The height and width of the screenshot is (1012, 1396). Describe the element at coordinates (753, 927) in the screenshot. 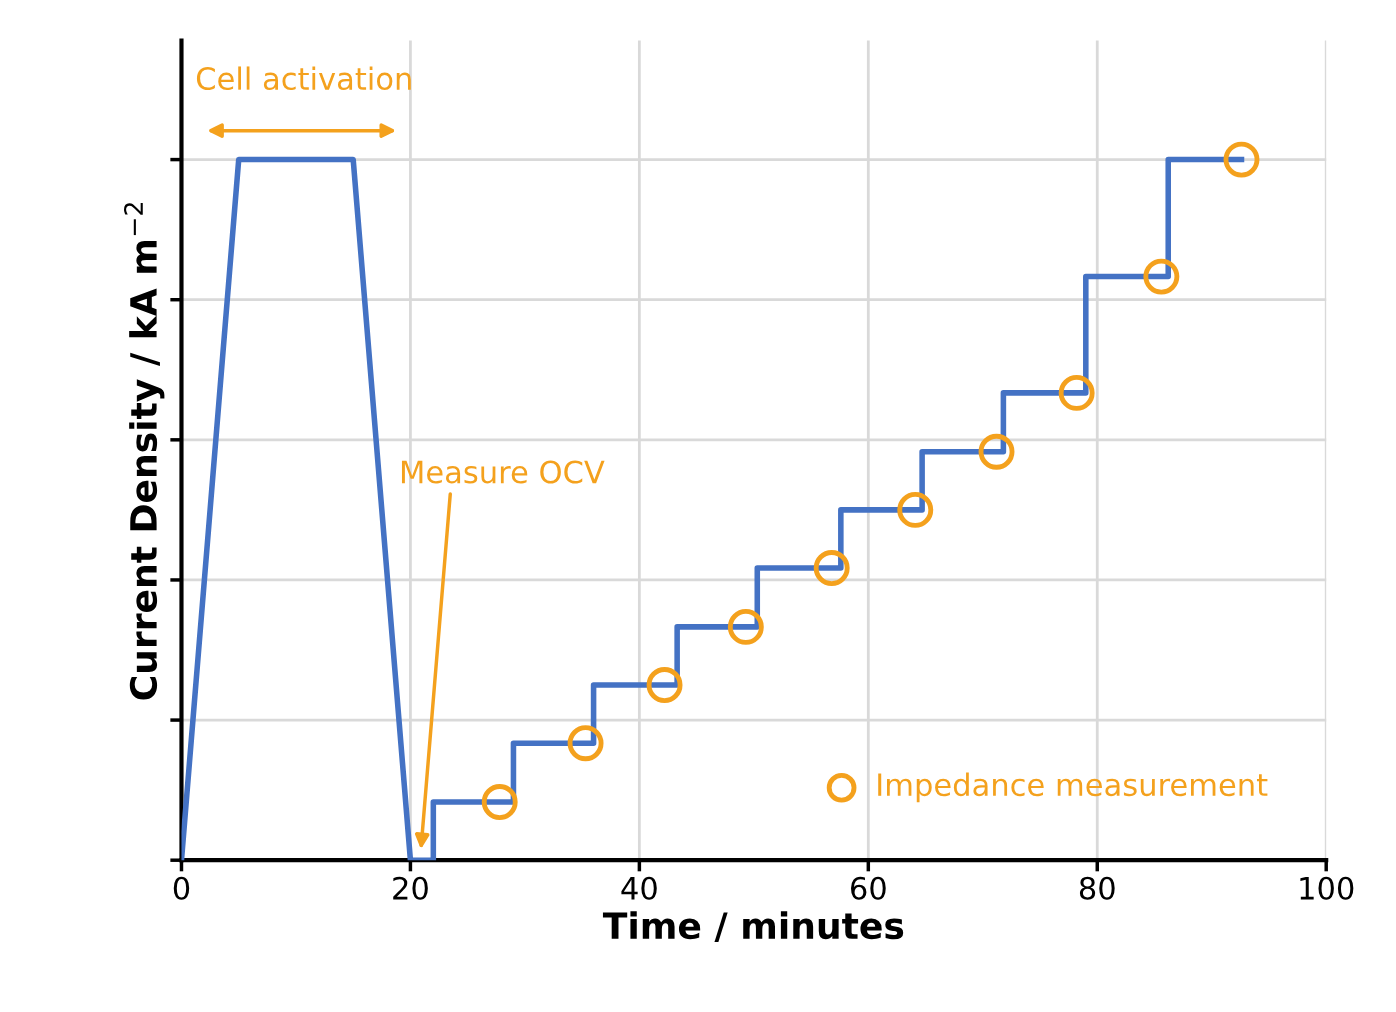

I see `x-axis-title: Time / minutes` at that location.